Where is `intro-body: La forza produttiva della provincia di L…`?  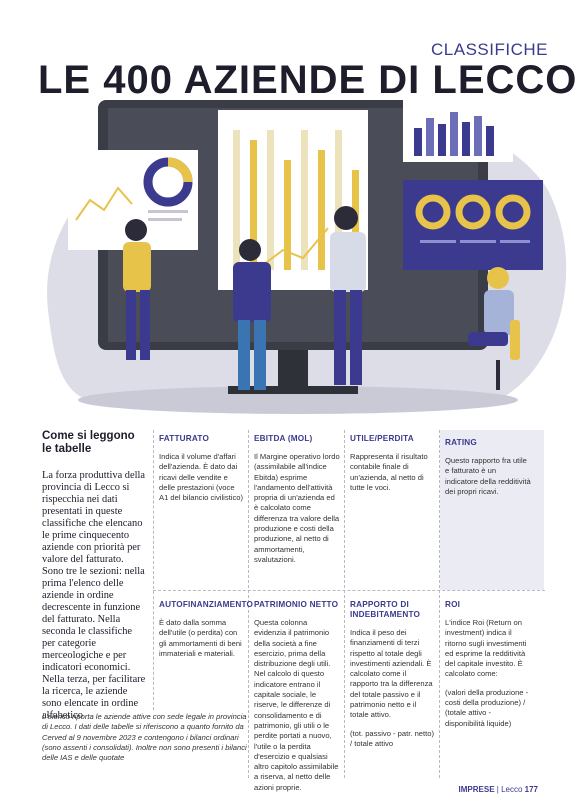 intro-body: La forza produttiva della provincia di L… is located at coordinates (94, 595).